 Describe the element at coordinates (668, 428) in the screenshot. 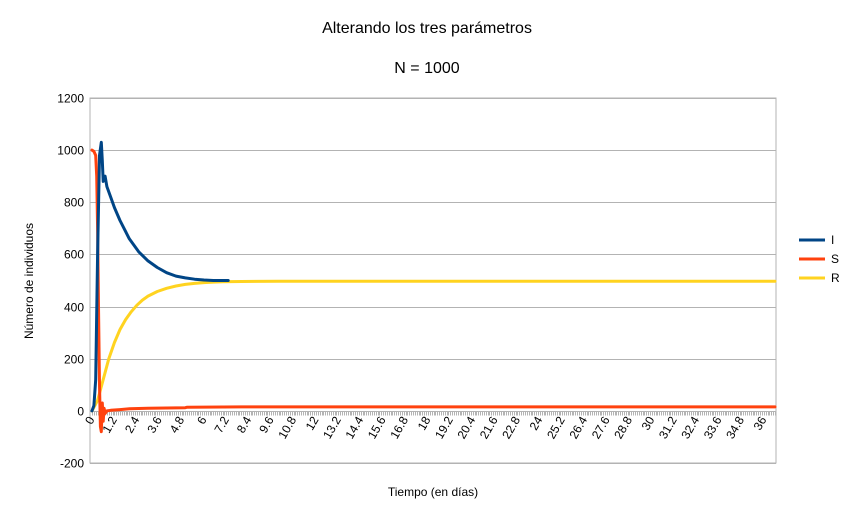

I see `x-tick-label: 31.2` at that location.